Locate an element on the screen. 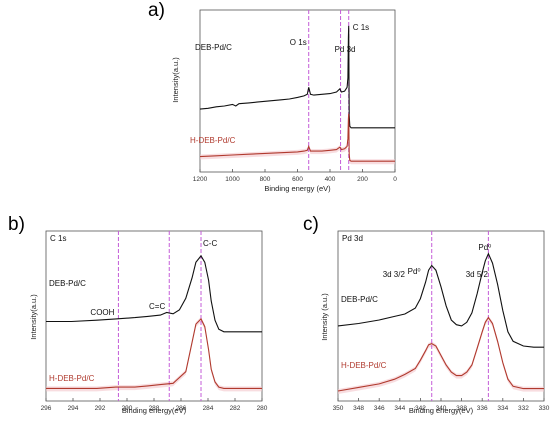  panel-c-xtick-label-1: 348 is located at coordinates (358, 408).